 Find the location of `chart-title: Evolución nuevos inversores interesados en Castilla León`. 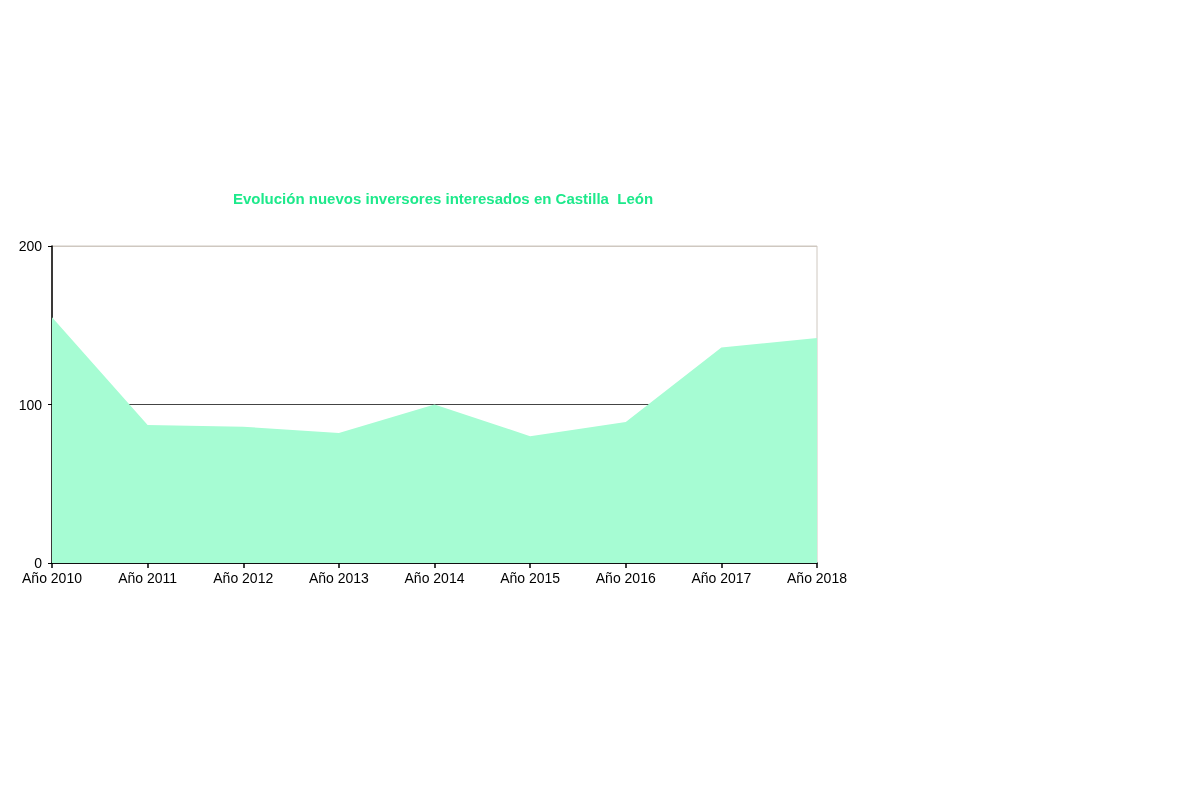

chart-title: Evolución nuevos inversores interesados en Castilla León is located at coordinates (443, 198).